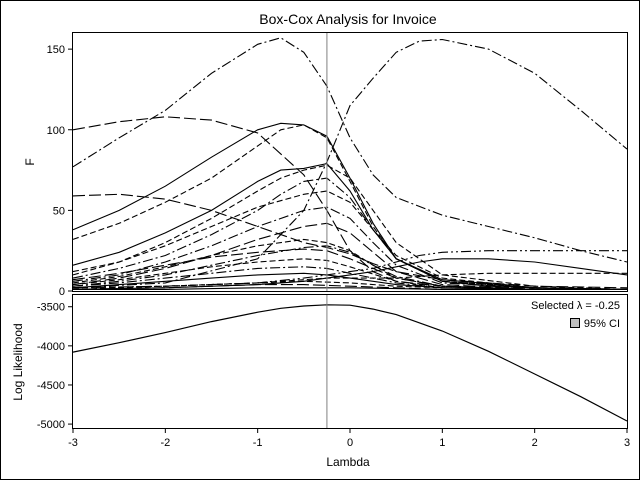 The height and width of the screenshot is (480, 640). What do you see at coordinates (55, 366) in the screenshot?
I see `loglik-axis: -3500 -4000 -4500 -5000` at bounding box center [55, 366].